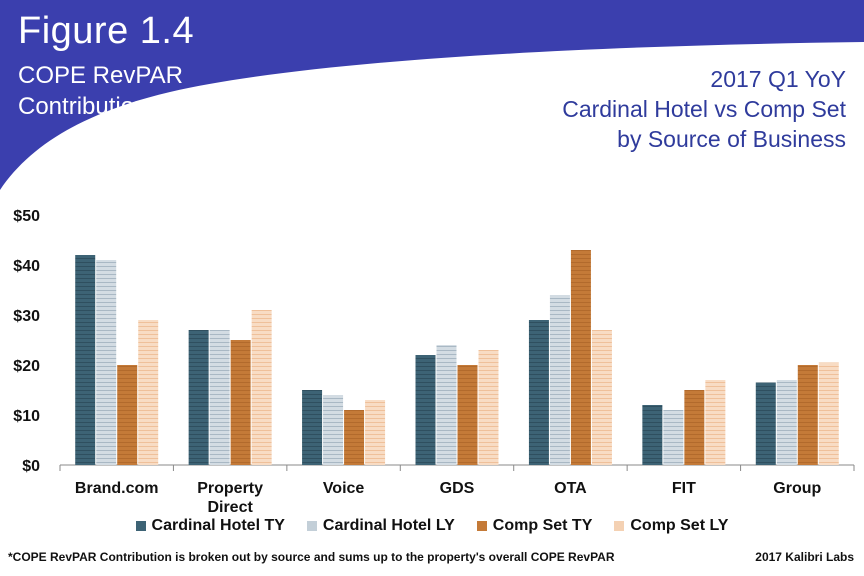 The width and height of the screenshot is (864, 576). What do you see at coordinates (804, 557) in the screenshot?
I see `footnote-credit: 2017 Kalibri Labs` at bounding box center [804, 557].